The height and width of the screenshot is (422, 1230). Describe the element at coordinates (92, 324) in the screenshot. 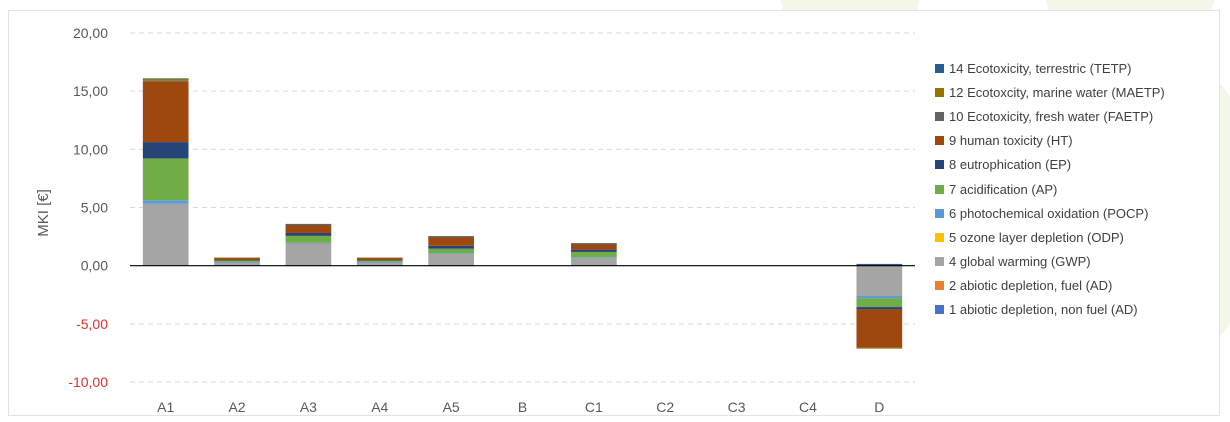

I see `y-tick-label: -5,00` at that location.